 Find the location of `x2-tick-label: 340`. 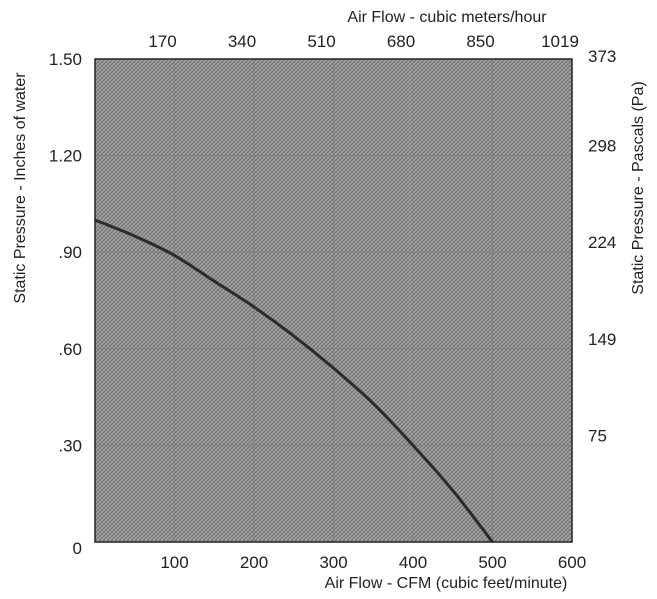

x2-tick-label: 340 is located at coordinates (242, 41).